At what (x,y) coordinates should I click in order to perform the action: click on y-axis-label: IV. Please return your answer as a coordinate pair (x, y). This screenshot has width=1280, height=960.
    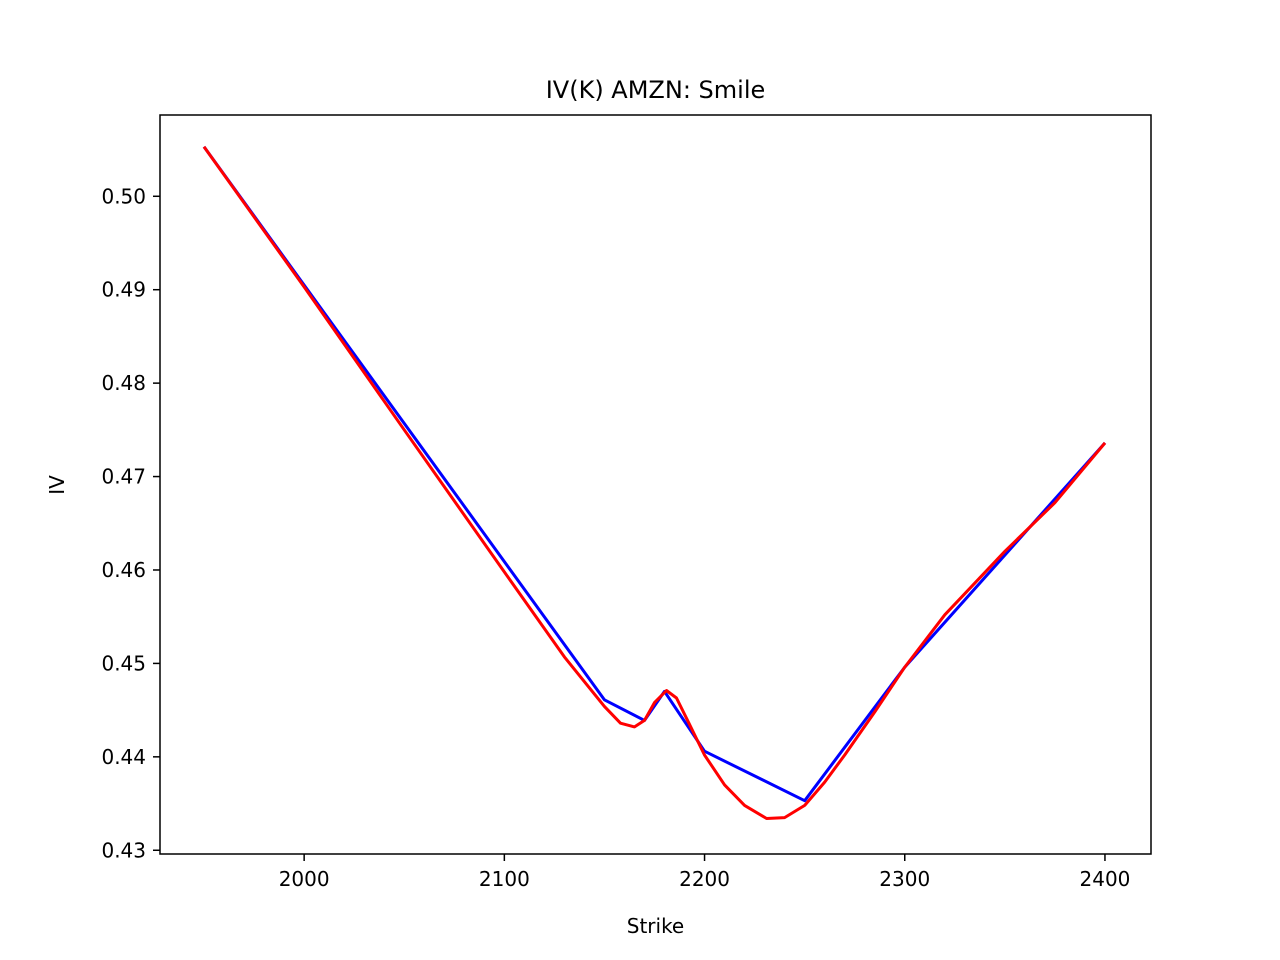
    Looking at the image, I should click on (57, 485).